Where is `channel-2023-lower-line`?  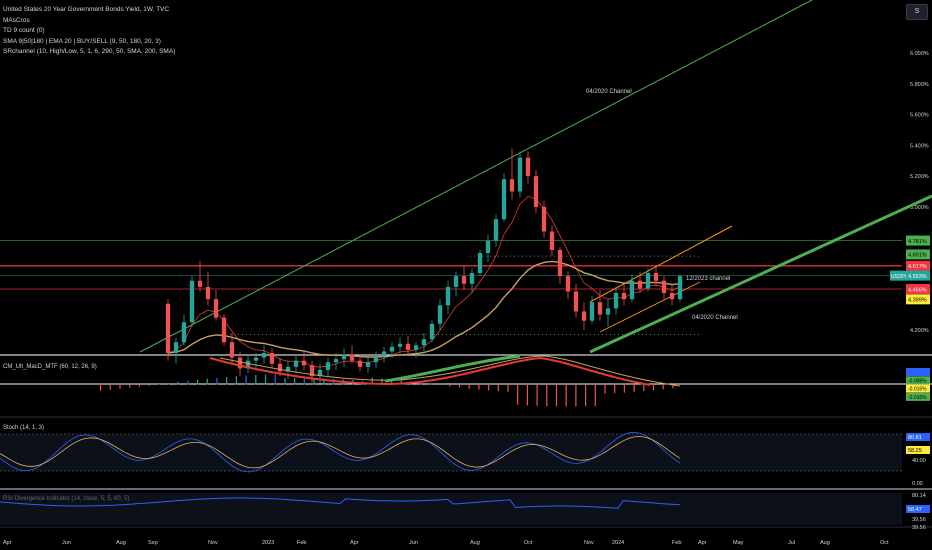 channel-2023-lower-line is located at coordinates (650, 307).